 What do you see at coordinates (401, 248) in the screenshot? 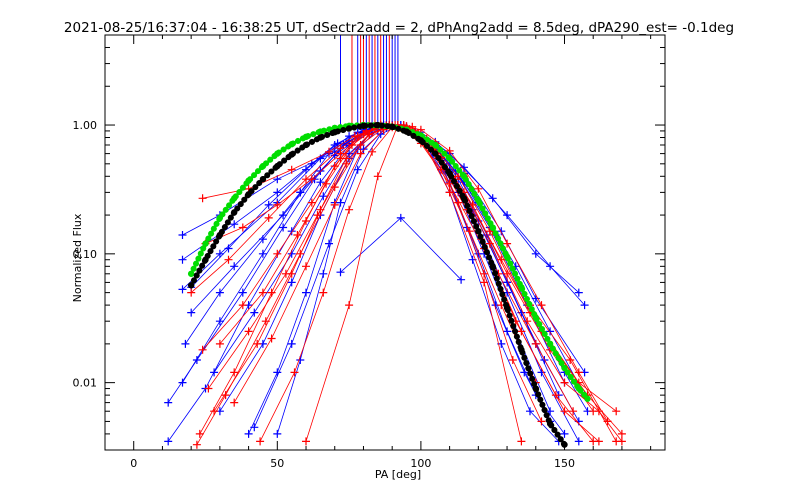
I see `series-line` at bounding box center [401, 248].